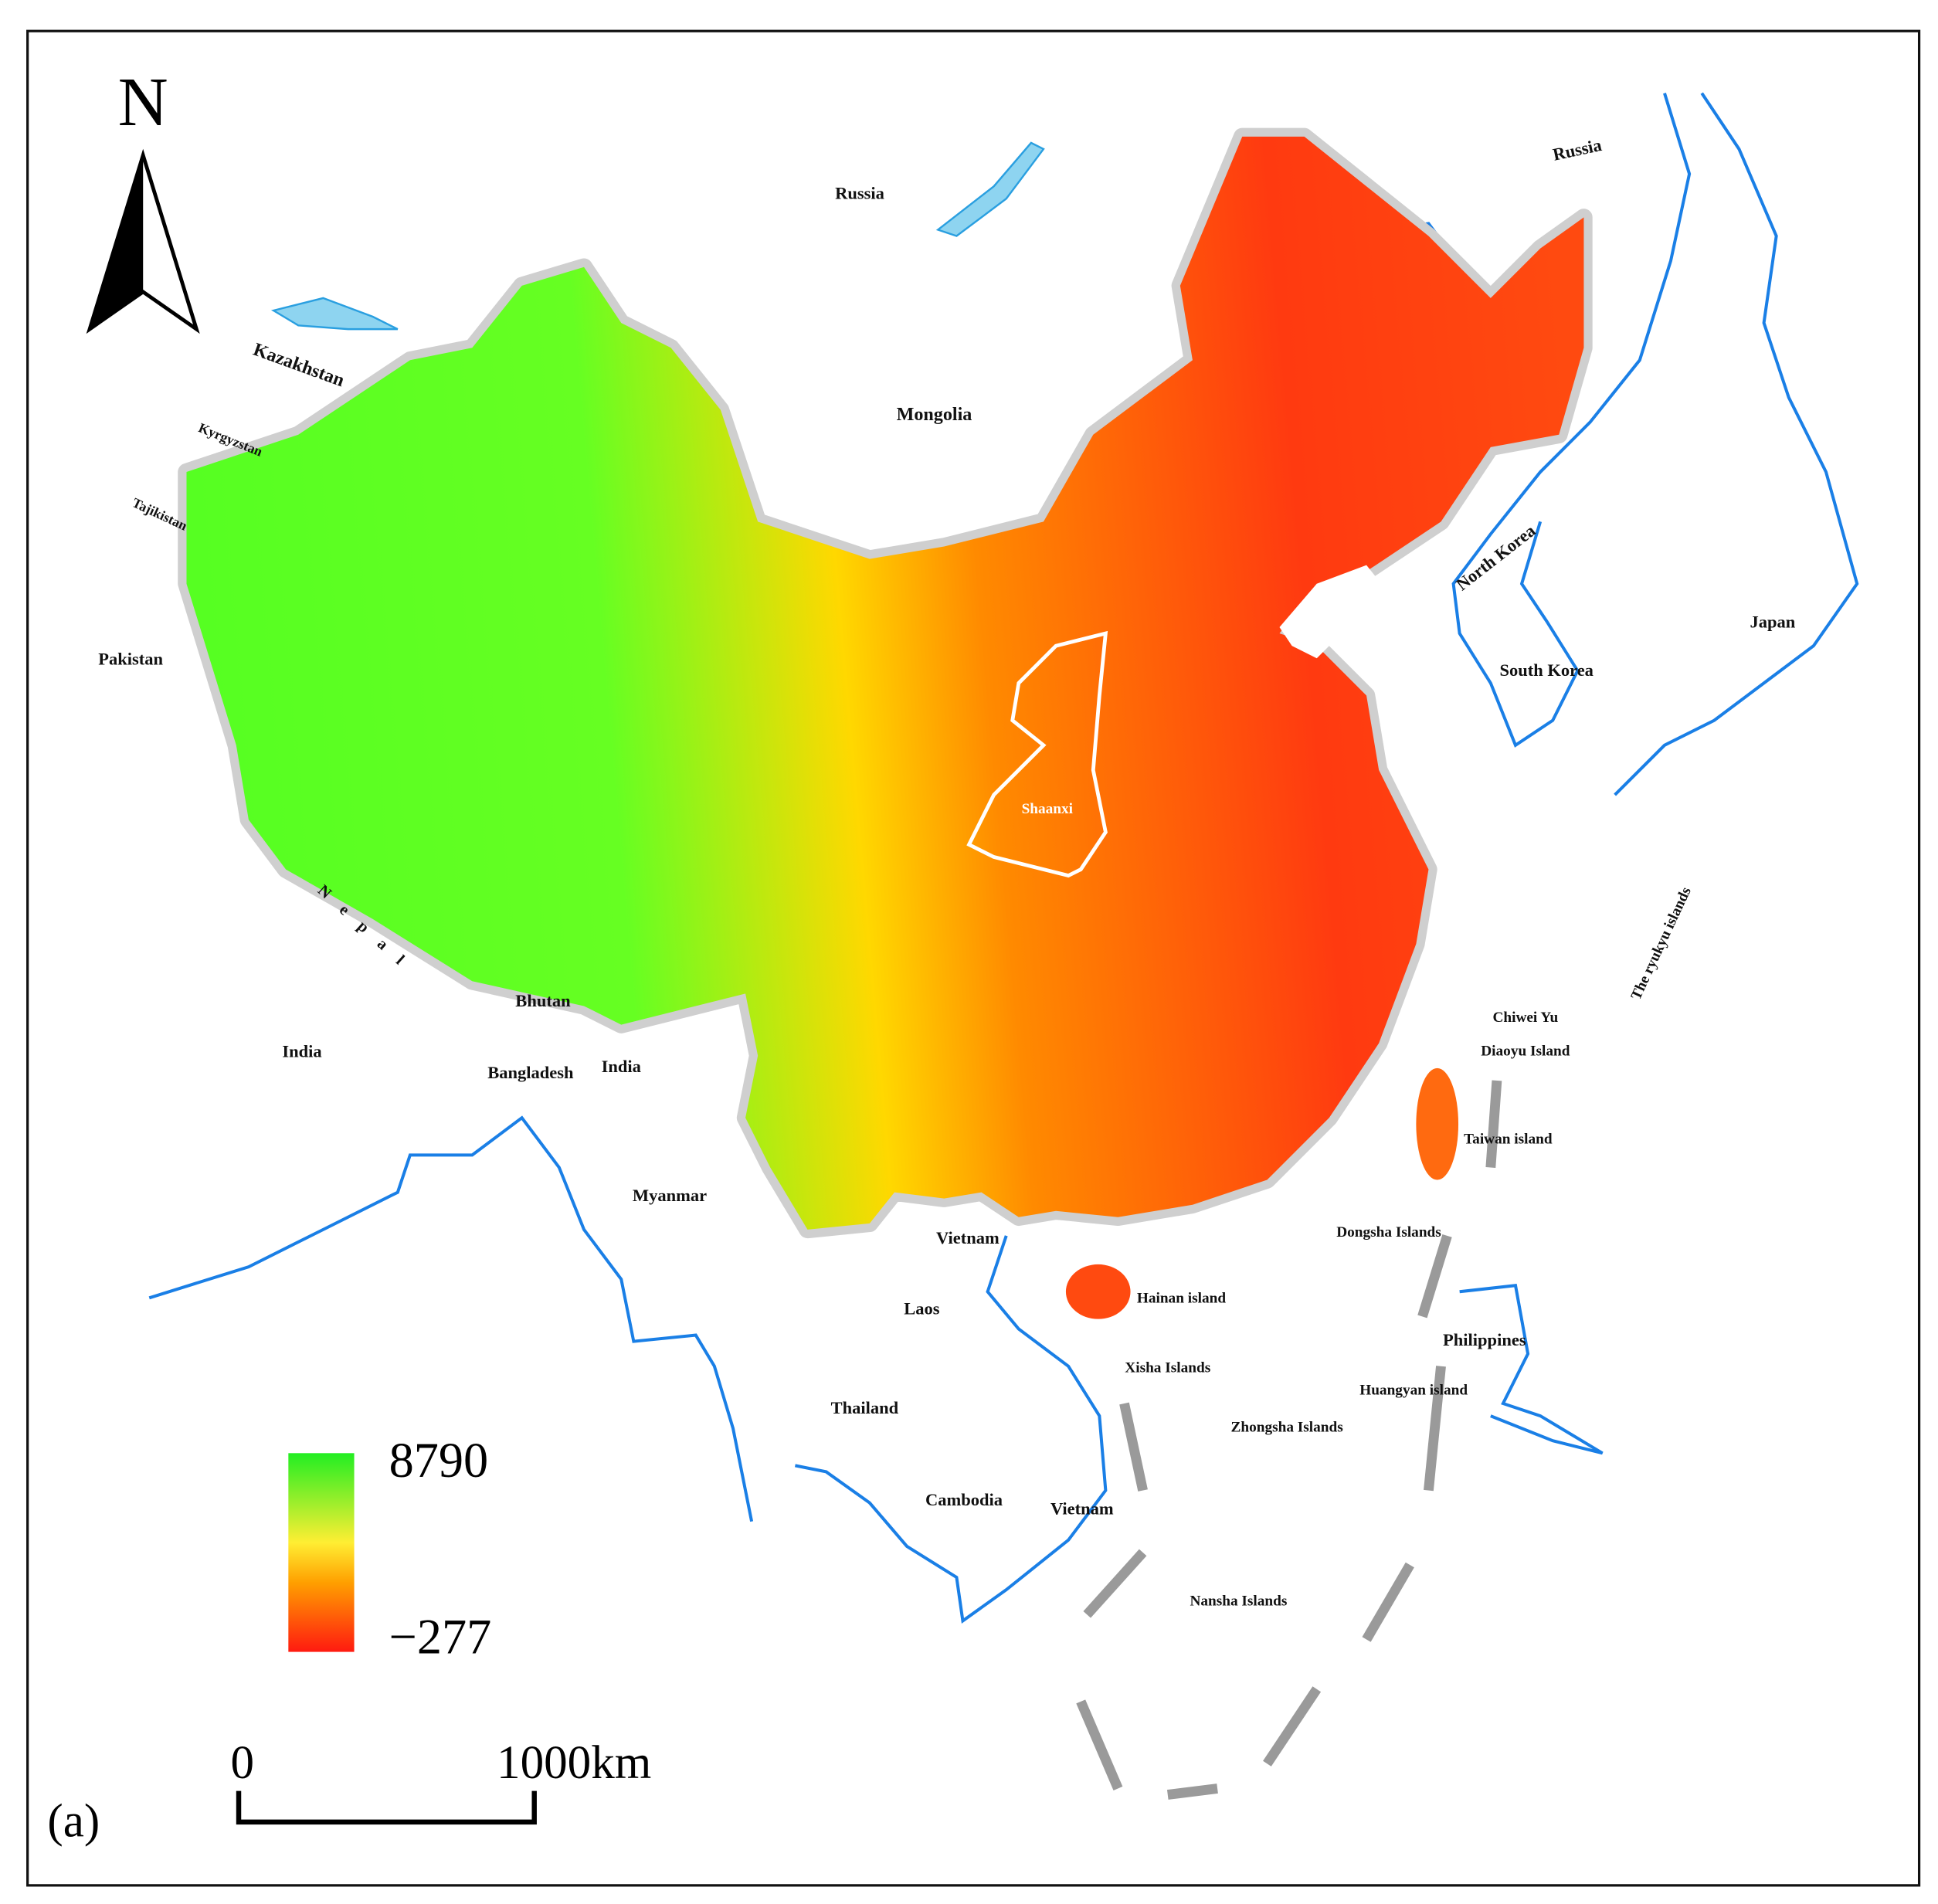  Describe the element at coordinates (130, 659) in the screenshot. I see `place-label: Pakistan` at that location.